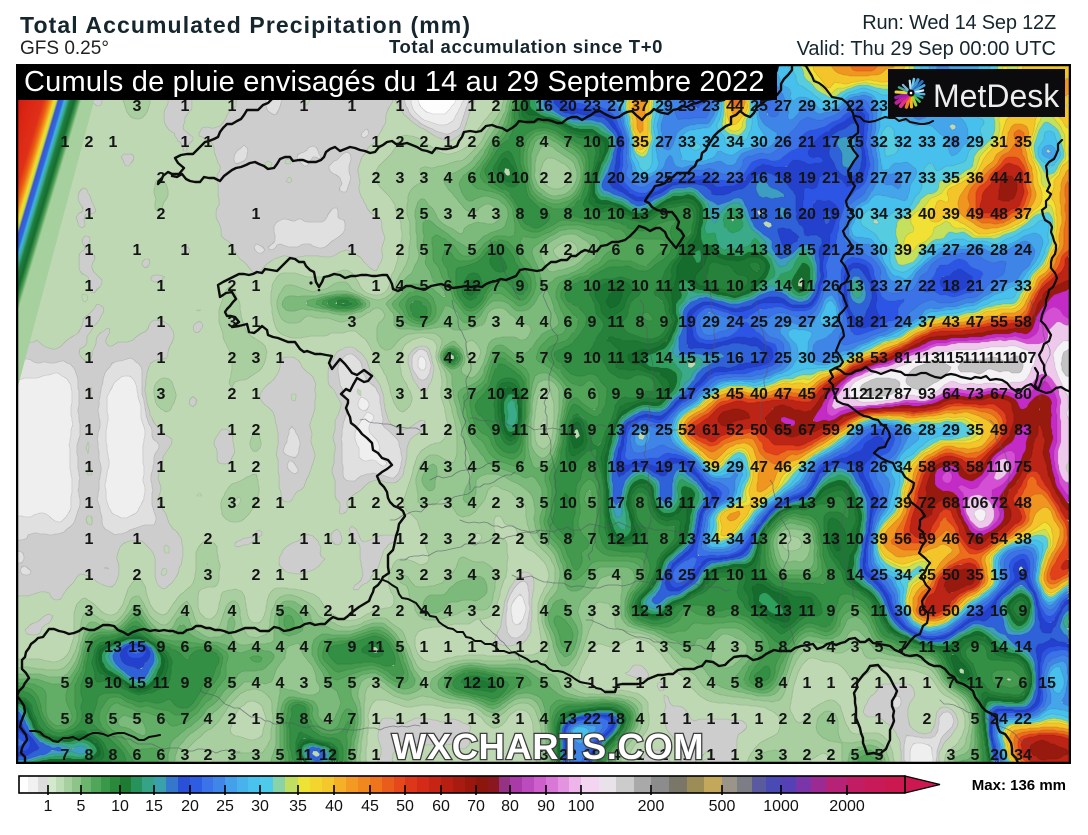  What do you see at coordinates (376, 647) in the screenshot?
I see `svg-text: 11` at bounding box center [376, 647].